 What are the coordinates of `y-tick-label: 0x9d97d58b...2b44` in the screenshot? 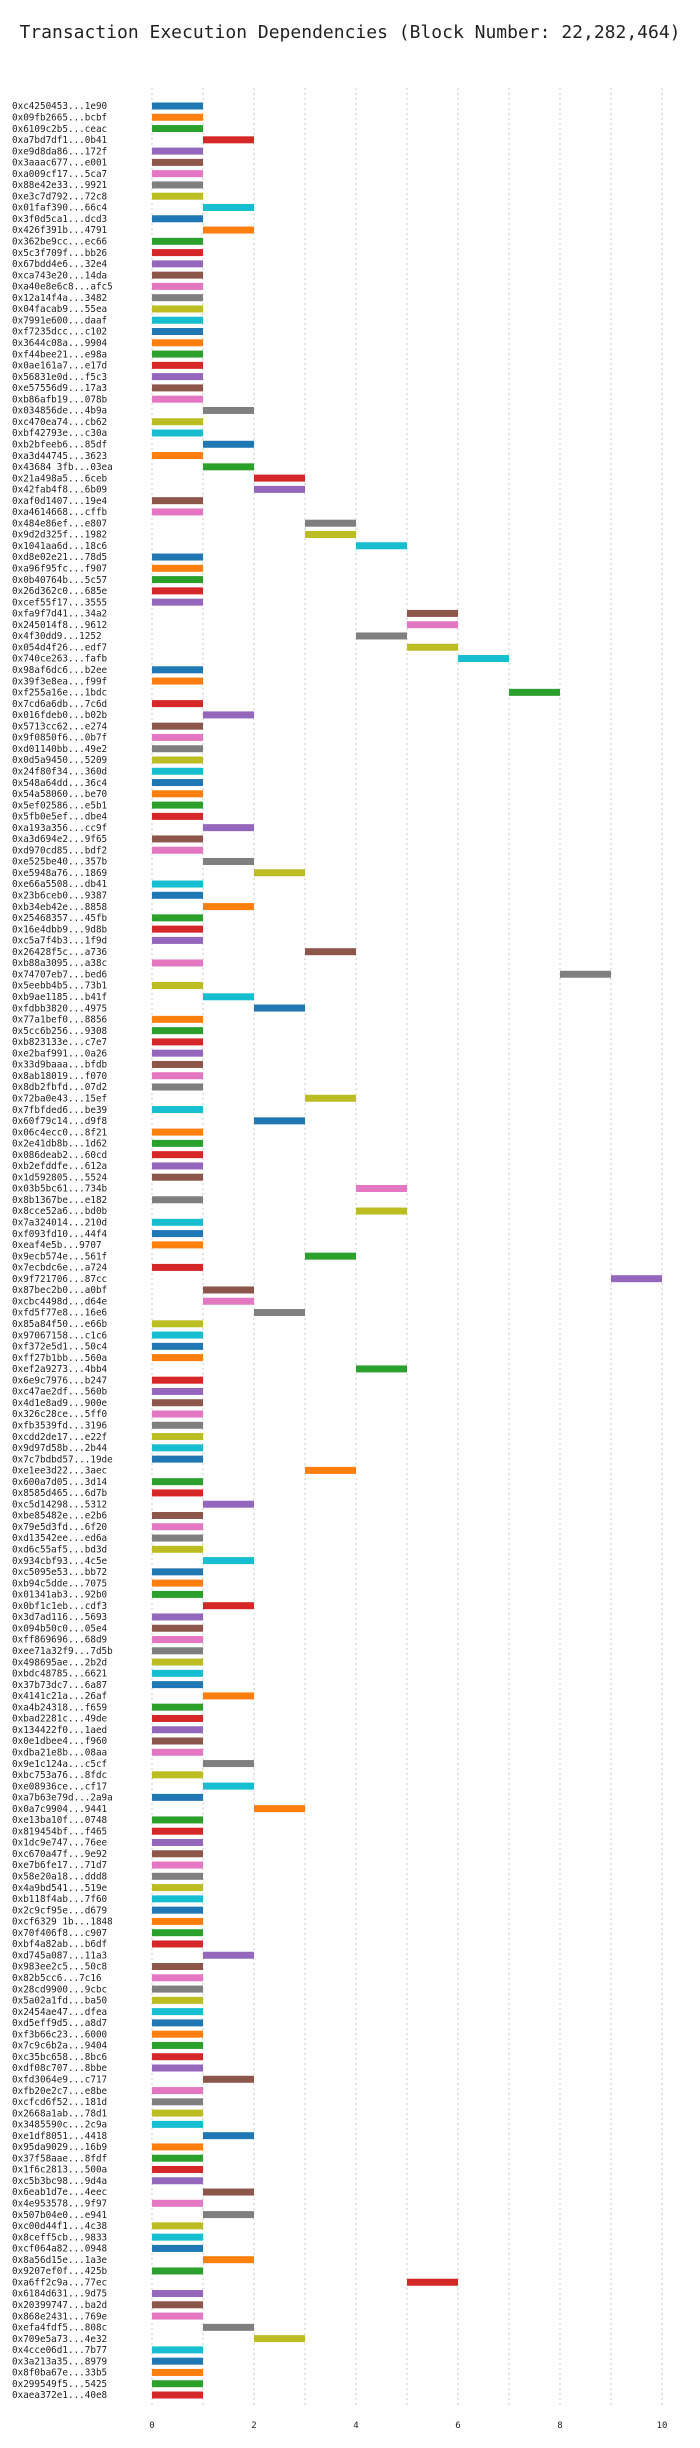 It's located at (60, 1448).